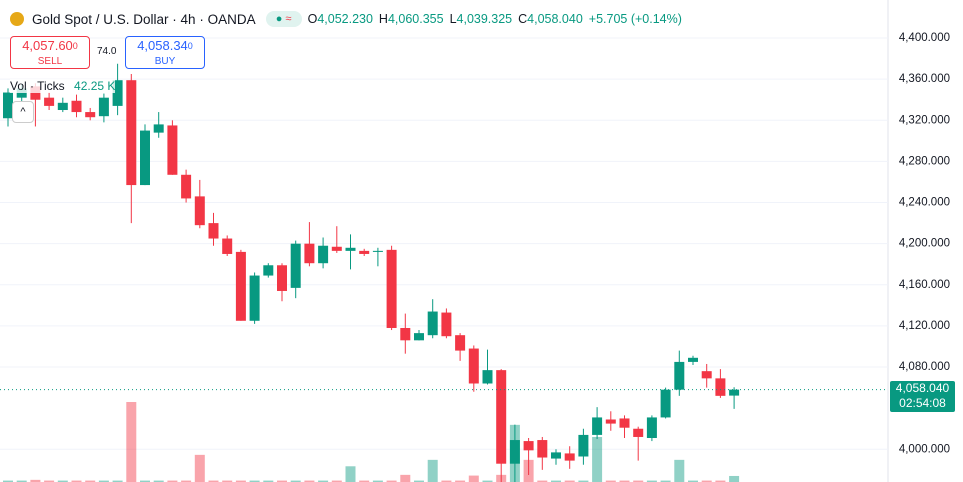 This screenshot has width=963, height=482. Describe the element at coordinates (922, 388) in the screenshot. I see `price-tag-value: 4,058.040` at that location.